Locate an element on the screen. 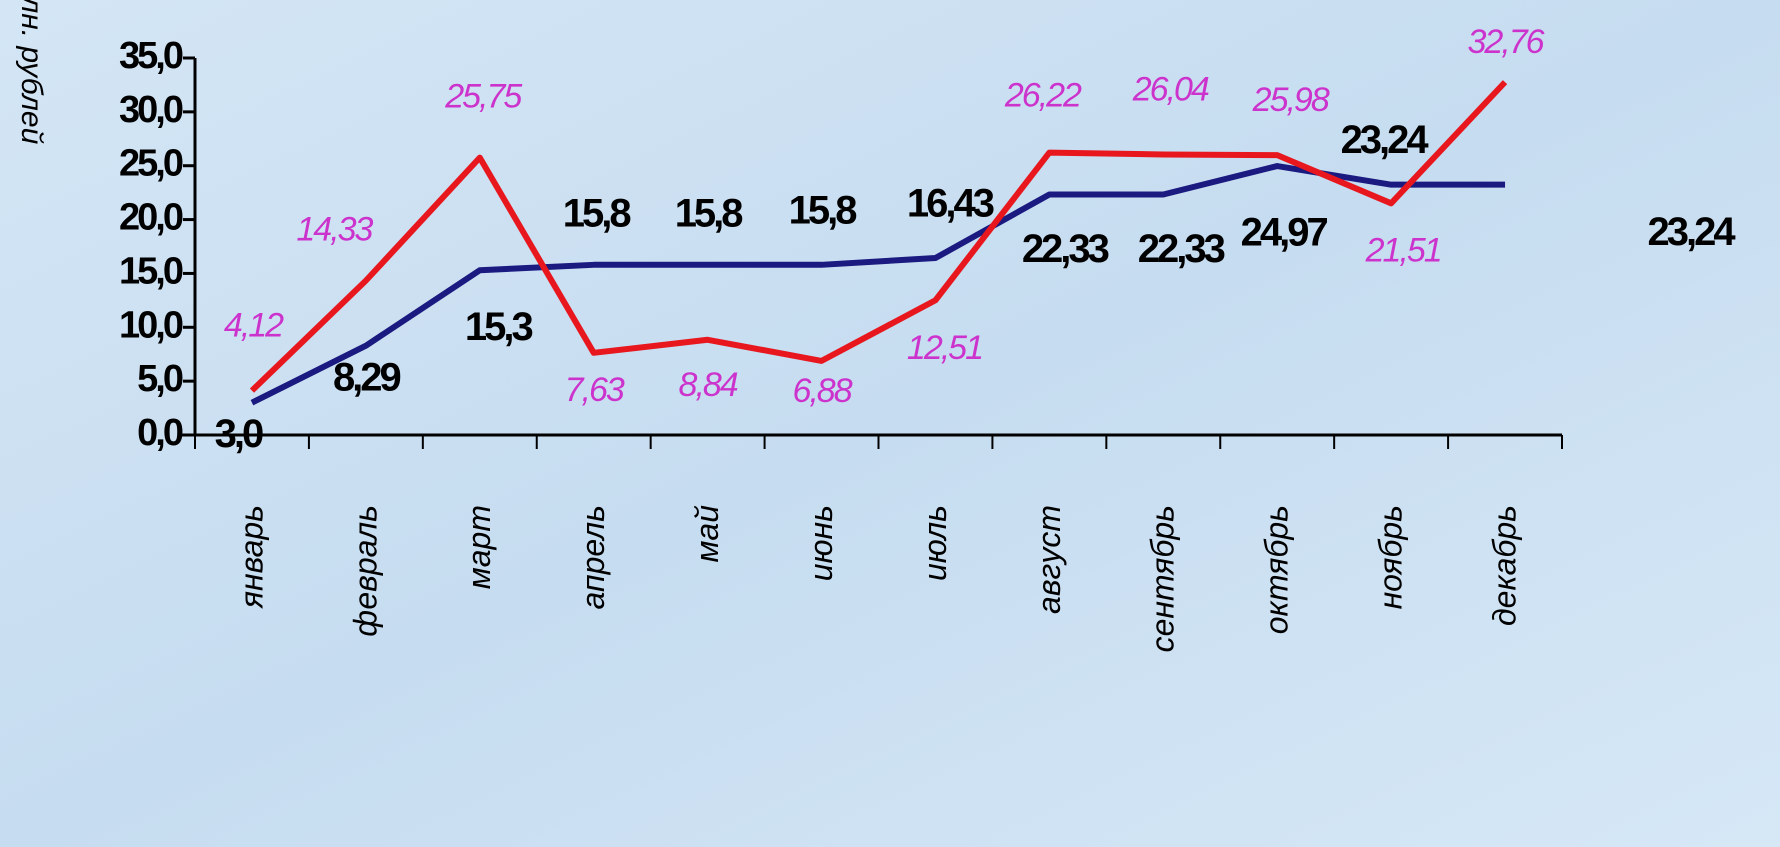 The height and width of the screenshot is (847, 1780). data-label: 4,12 is located at coordinates (254, 326).